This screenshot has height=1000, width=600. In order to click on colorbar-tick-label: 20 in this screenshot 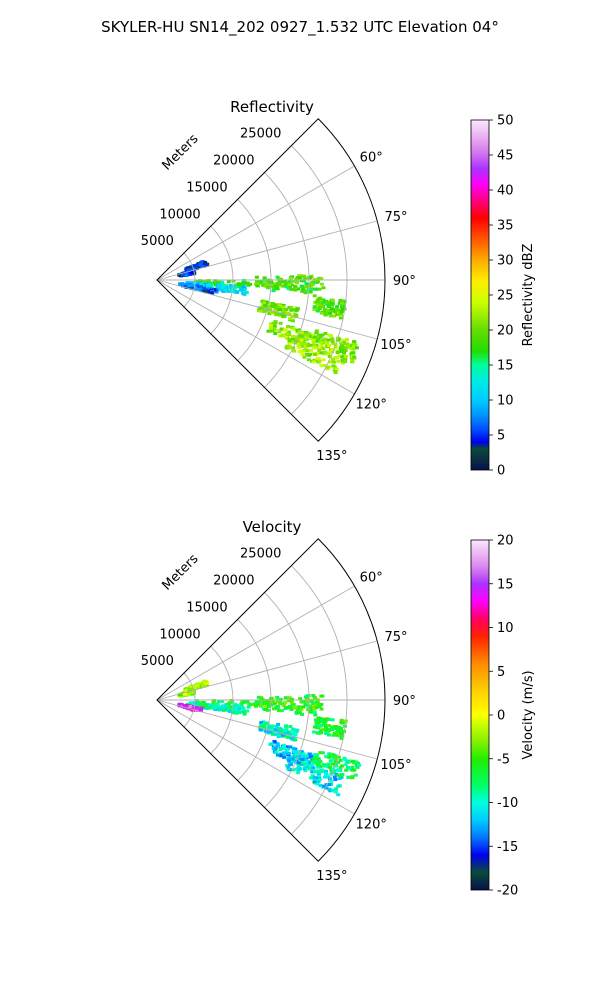, I will do `click(505, 541)`.